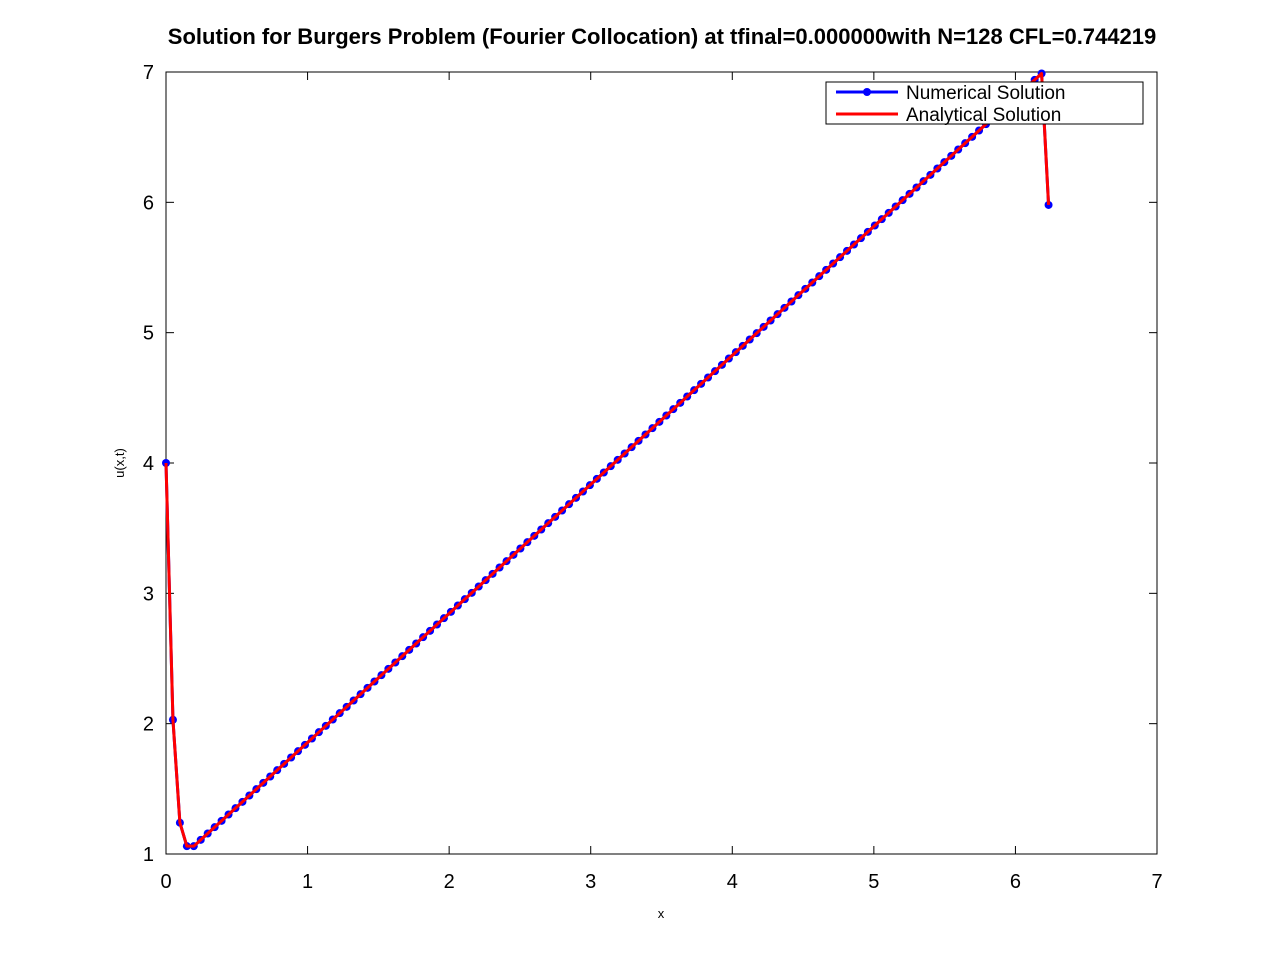 The image size is (1280, 960). Describe the element at coordinates (983, 115) in the screenshot. I see `legend-analytical-label: Analytical Solution` at that location.